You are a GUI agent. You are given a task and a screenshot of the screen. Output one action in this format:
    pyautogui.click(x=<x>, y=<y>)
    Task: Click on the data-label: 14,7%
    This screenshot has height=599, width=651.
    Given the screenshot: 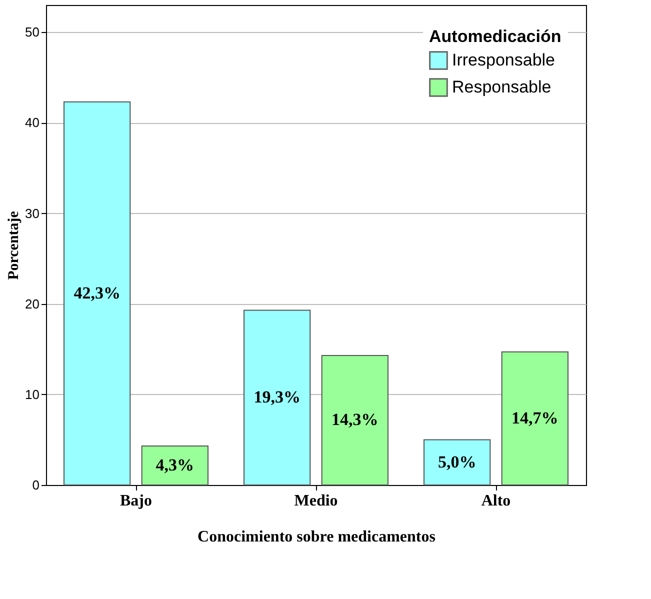 What is the action you would take?
    pyautogui.click(x=535, y=418)
    